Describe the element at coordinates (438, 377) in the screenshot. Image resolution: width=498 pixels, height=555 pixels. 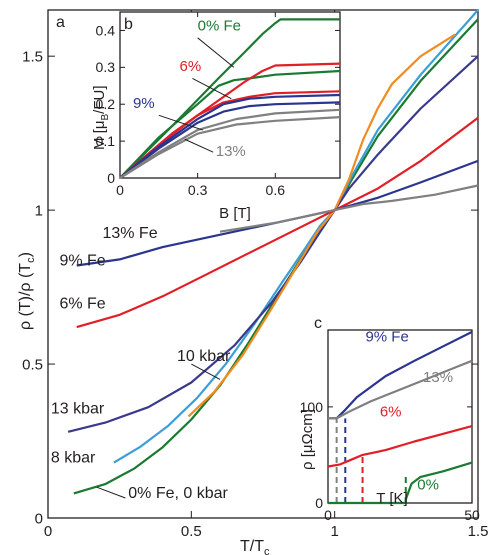
I see `annotation-c-13-: 13%` at that location.